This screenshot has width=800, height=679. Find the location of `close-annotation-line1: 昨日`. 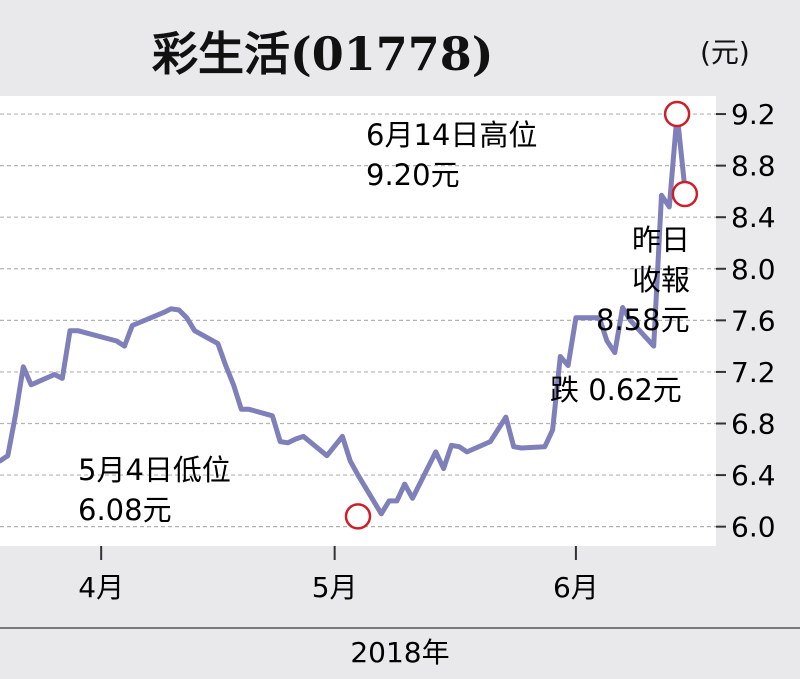

close-annotation-line1: 昨日 is located at coordinates (661, 240).